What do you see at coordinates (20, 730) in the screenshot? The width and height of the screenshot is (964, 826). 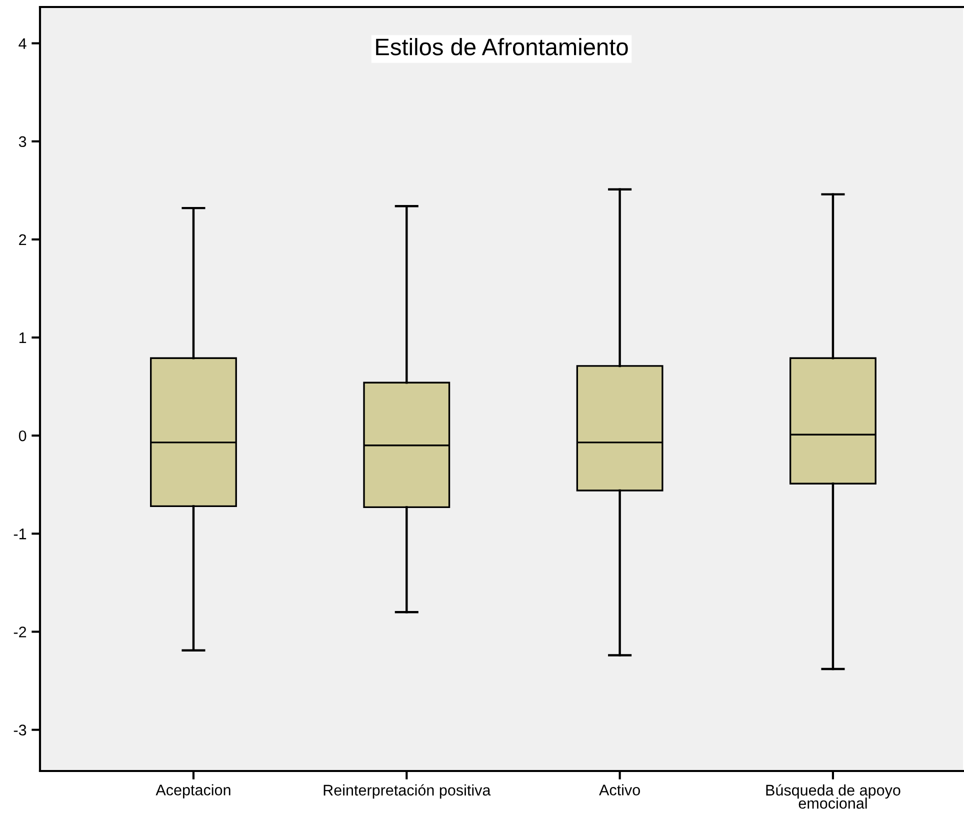 I see `y-tick-label: -3` at bounding box center [20, 730].